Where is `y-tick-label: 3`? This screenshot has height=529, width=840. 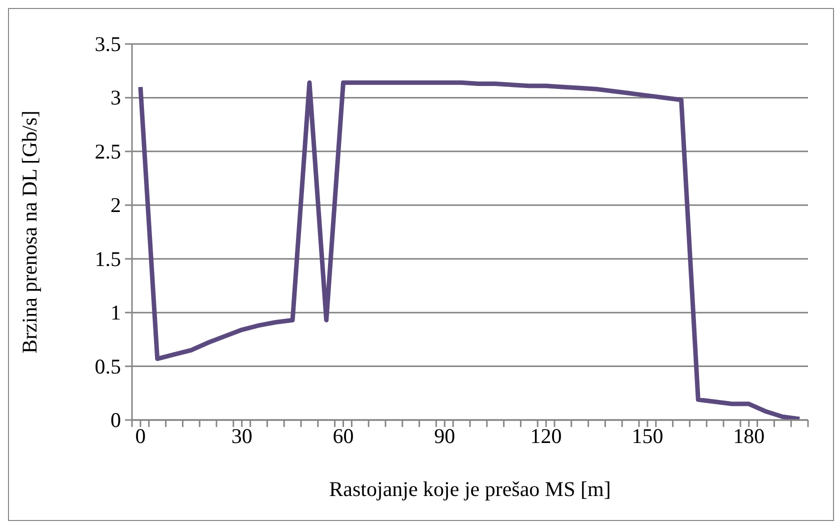
y-tick-label: 3 is located at coordinates (115, 98).